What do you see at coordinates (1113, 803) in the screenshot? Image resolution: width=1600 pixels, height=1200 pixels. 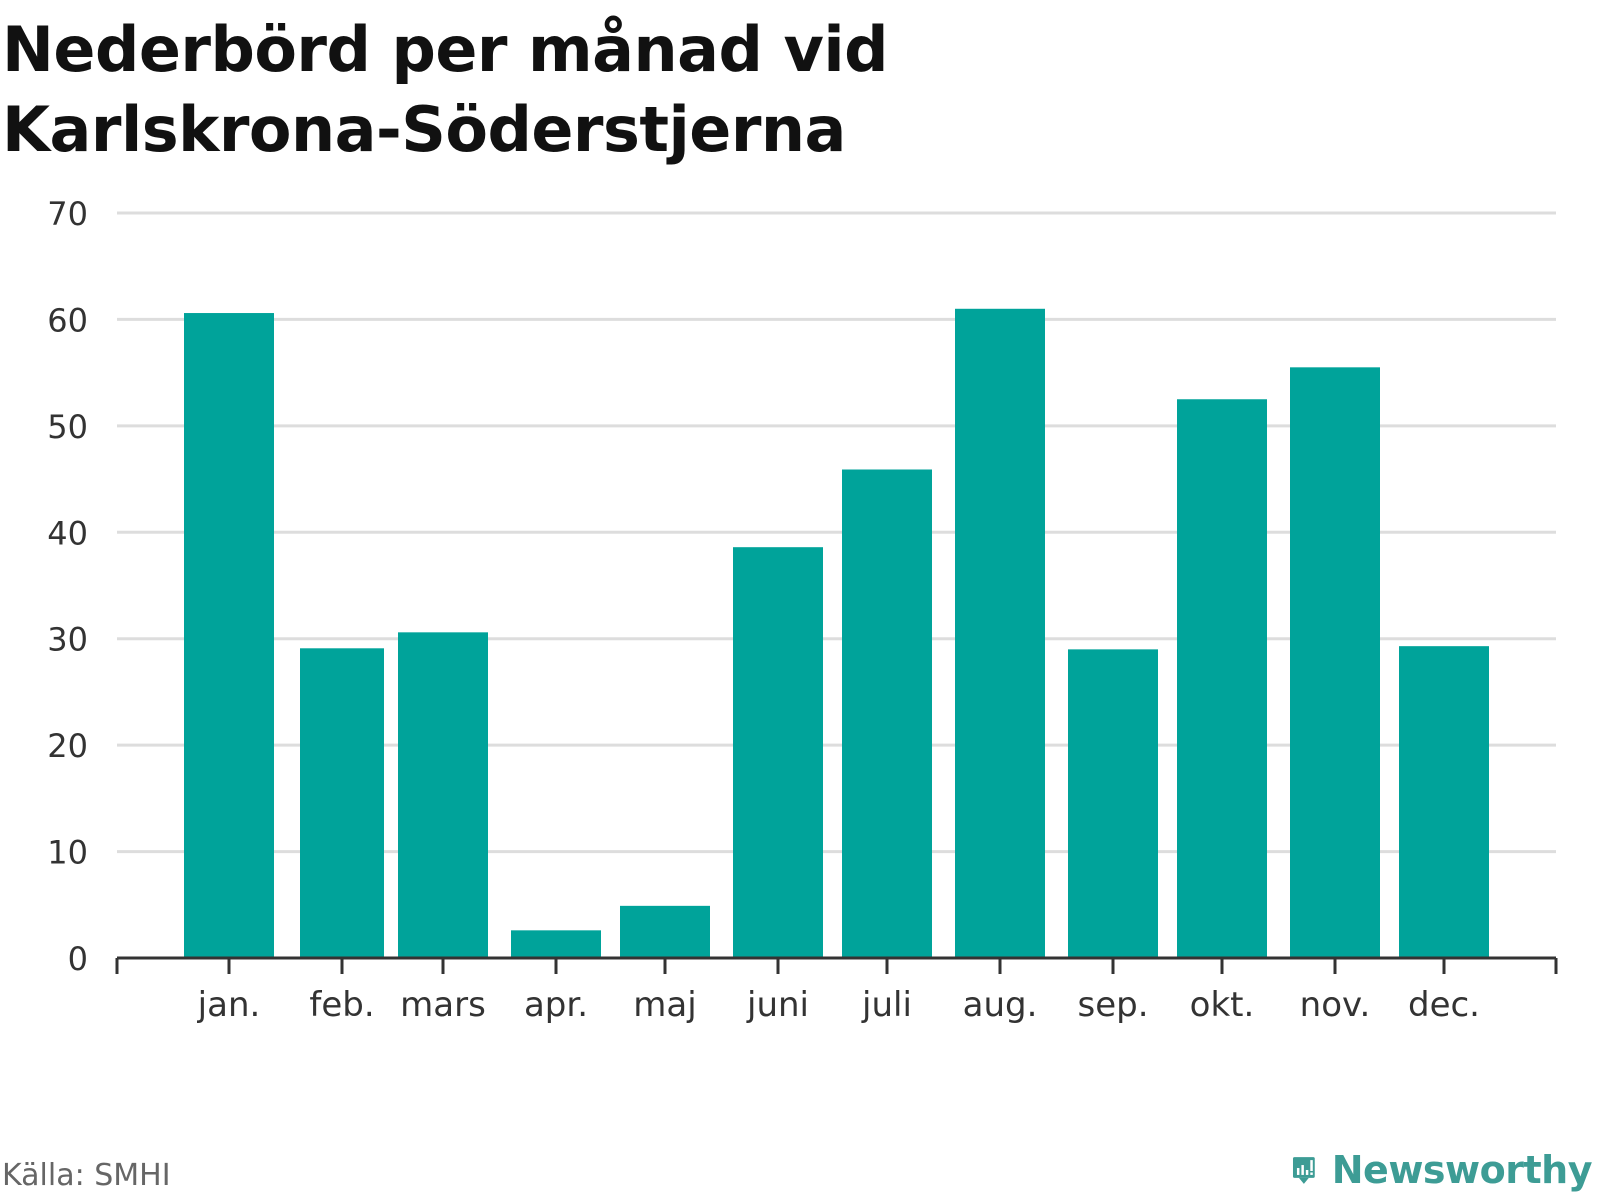 I see `bar-sep` at bounding box center [1113, 803].